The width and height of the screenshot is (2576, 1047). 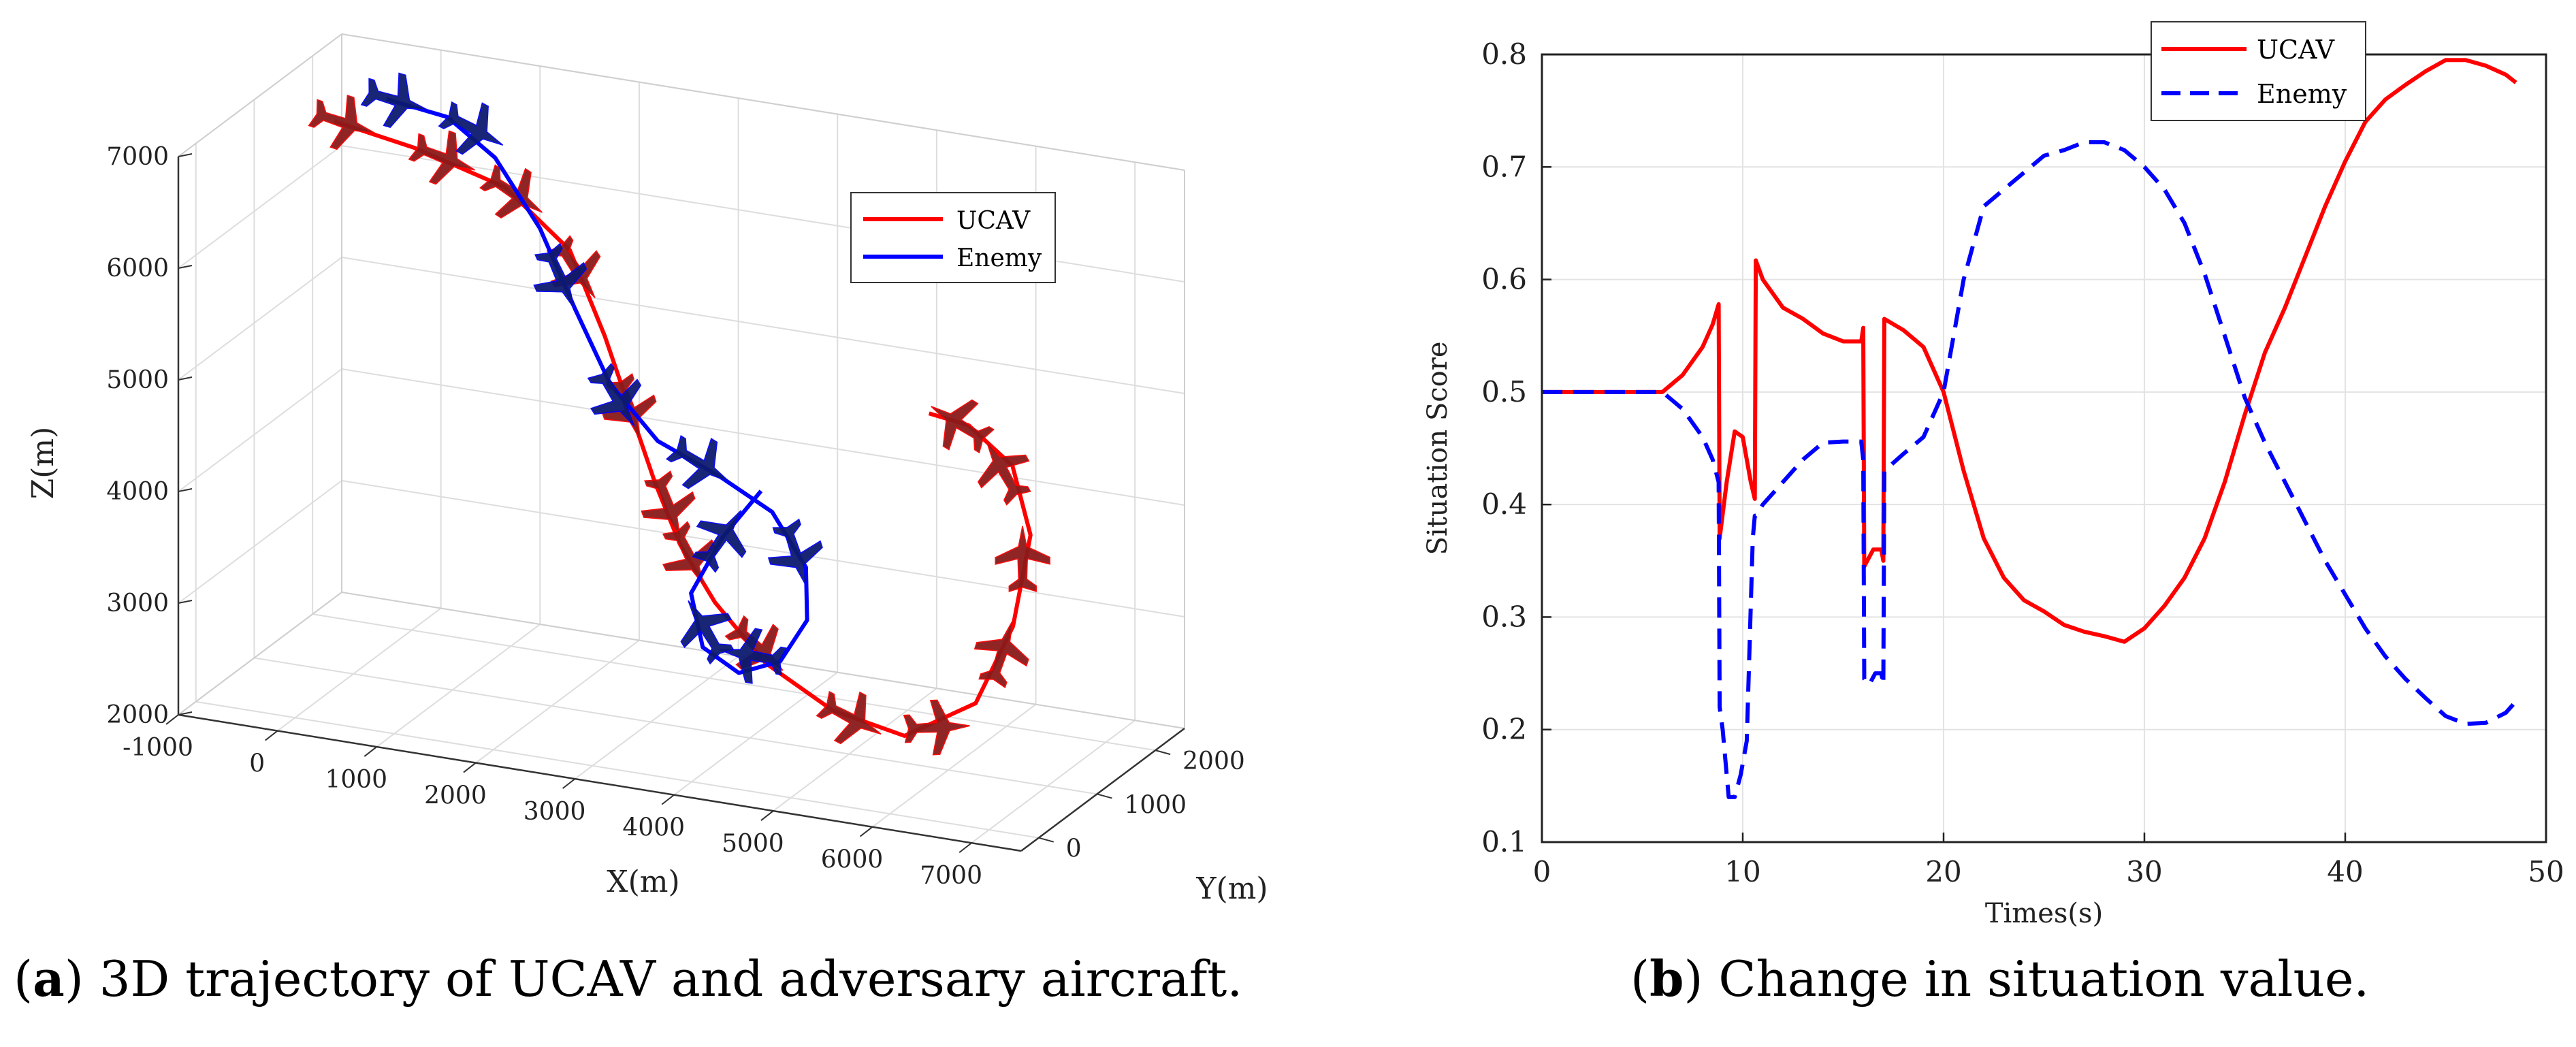 What do you see at coordinates (1214, 761) in the screenshot?
I see `y-tick-label: 2000` at bounding box center [1214, 761].